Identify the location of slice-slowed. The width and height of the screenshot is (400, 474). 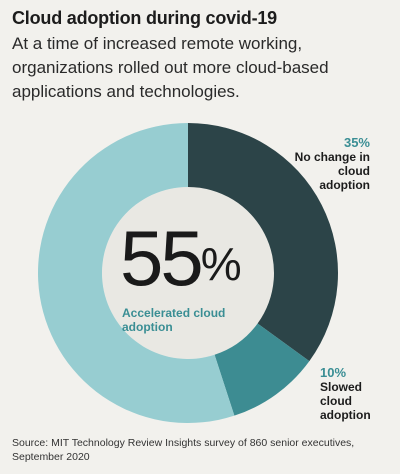
(262, 369).